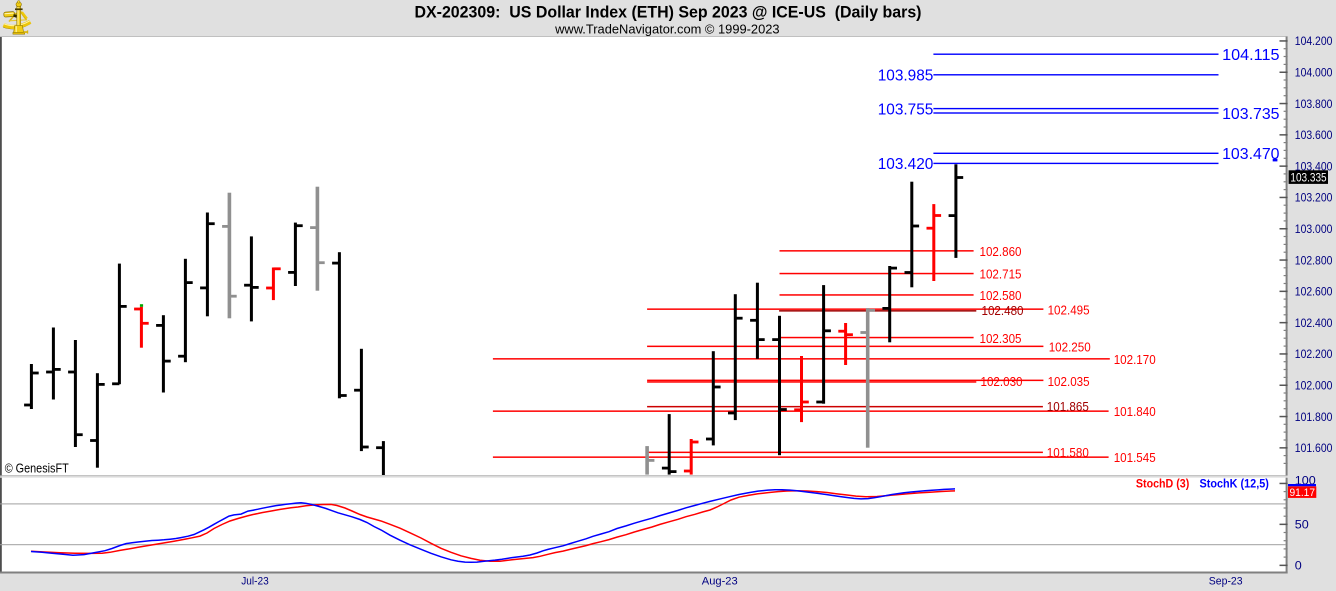  I want to click on svg-text: 103.000, so click(1314, 229).